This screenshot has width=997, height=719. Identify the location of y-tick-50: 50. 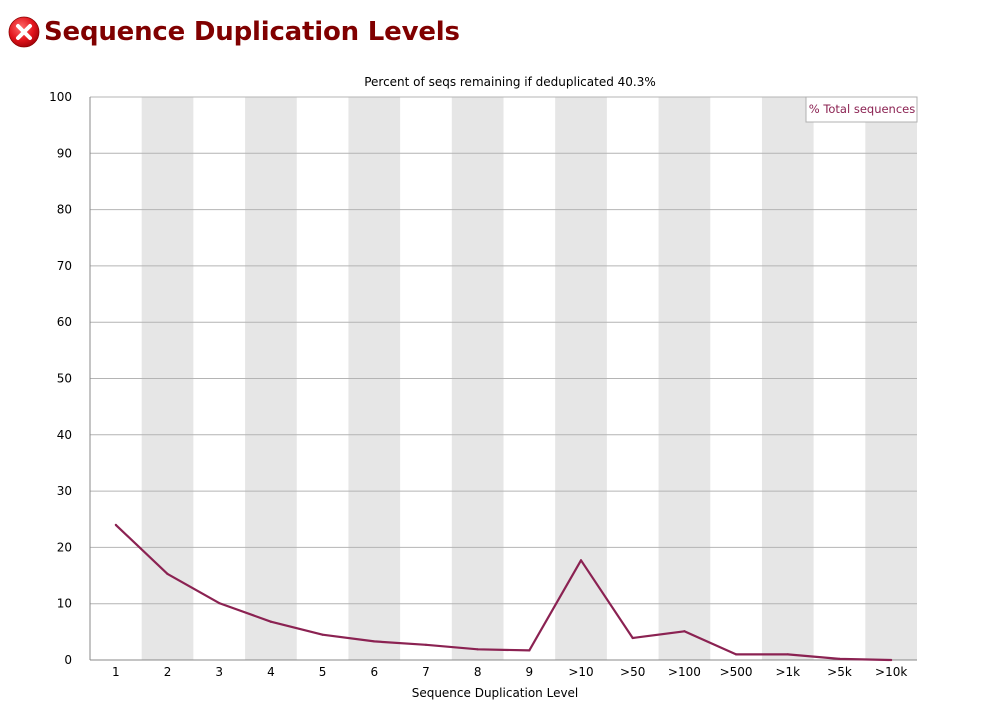
(64, 379).